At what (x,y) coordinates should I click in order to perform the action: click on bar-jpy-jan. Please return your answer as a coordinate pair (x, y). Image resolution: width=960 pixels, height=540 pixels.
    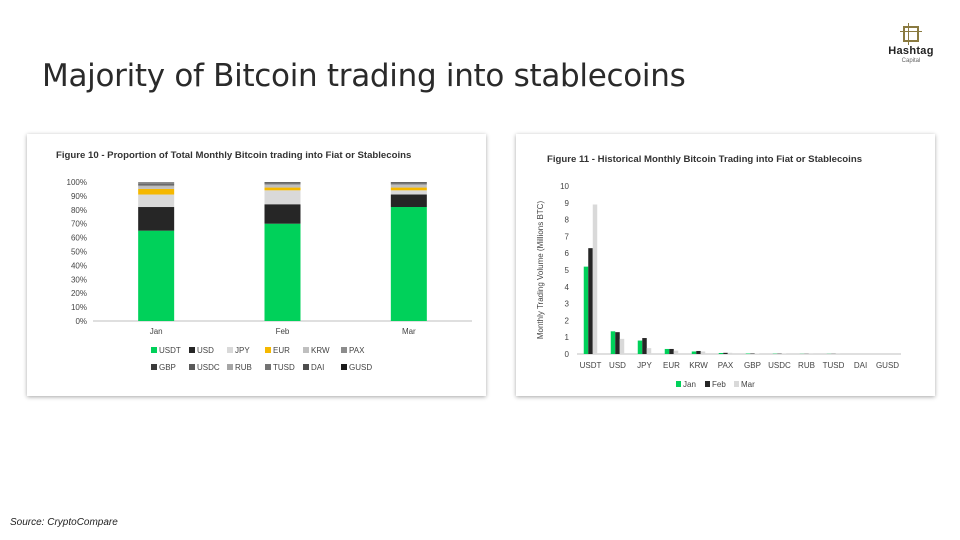
    Looking at the image, I should click on (640, 347).